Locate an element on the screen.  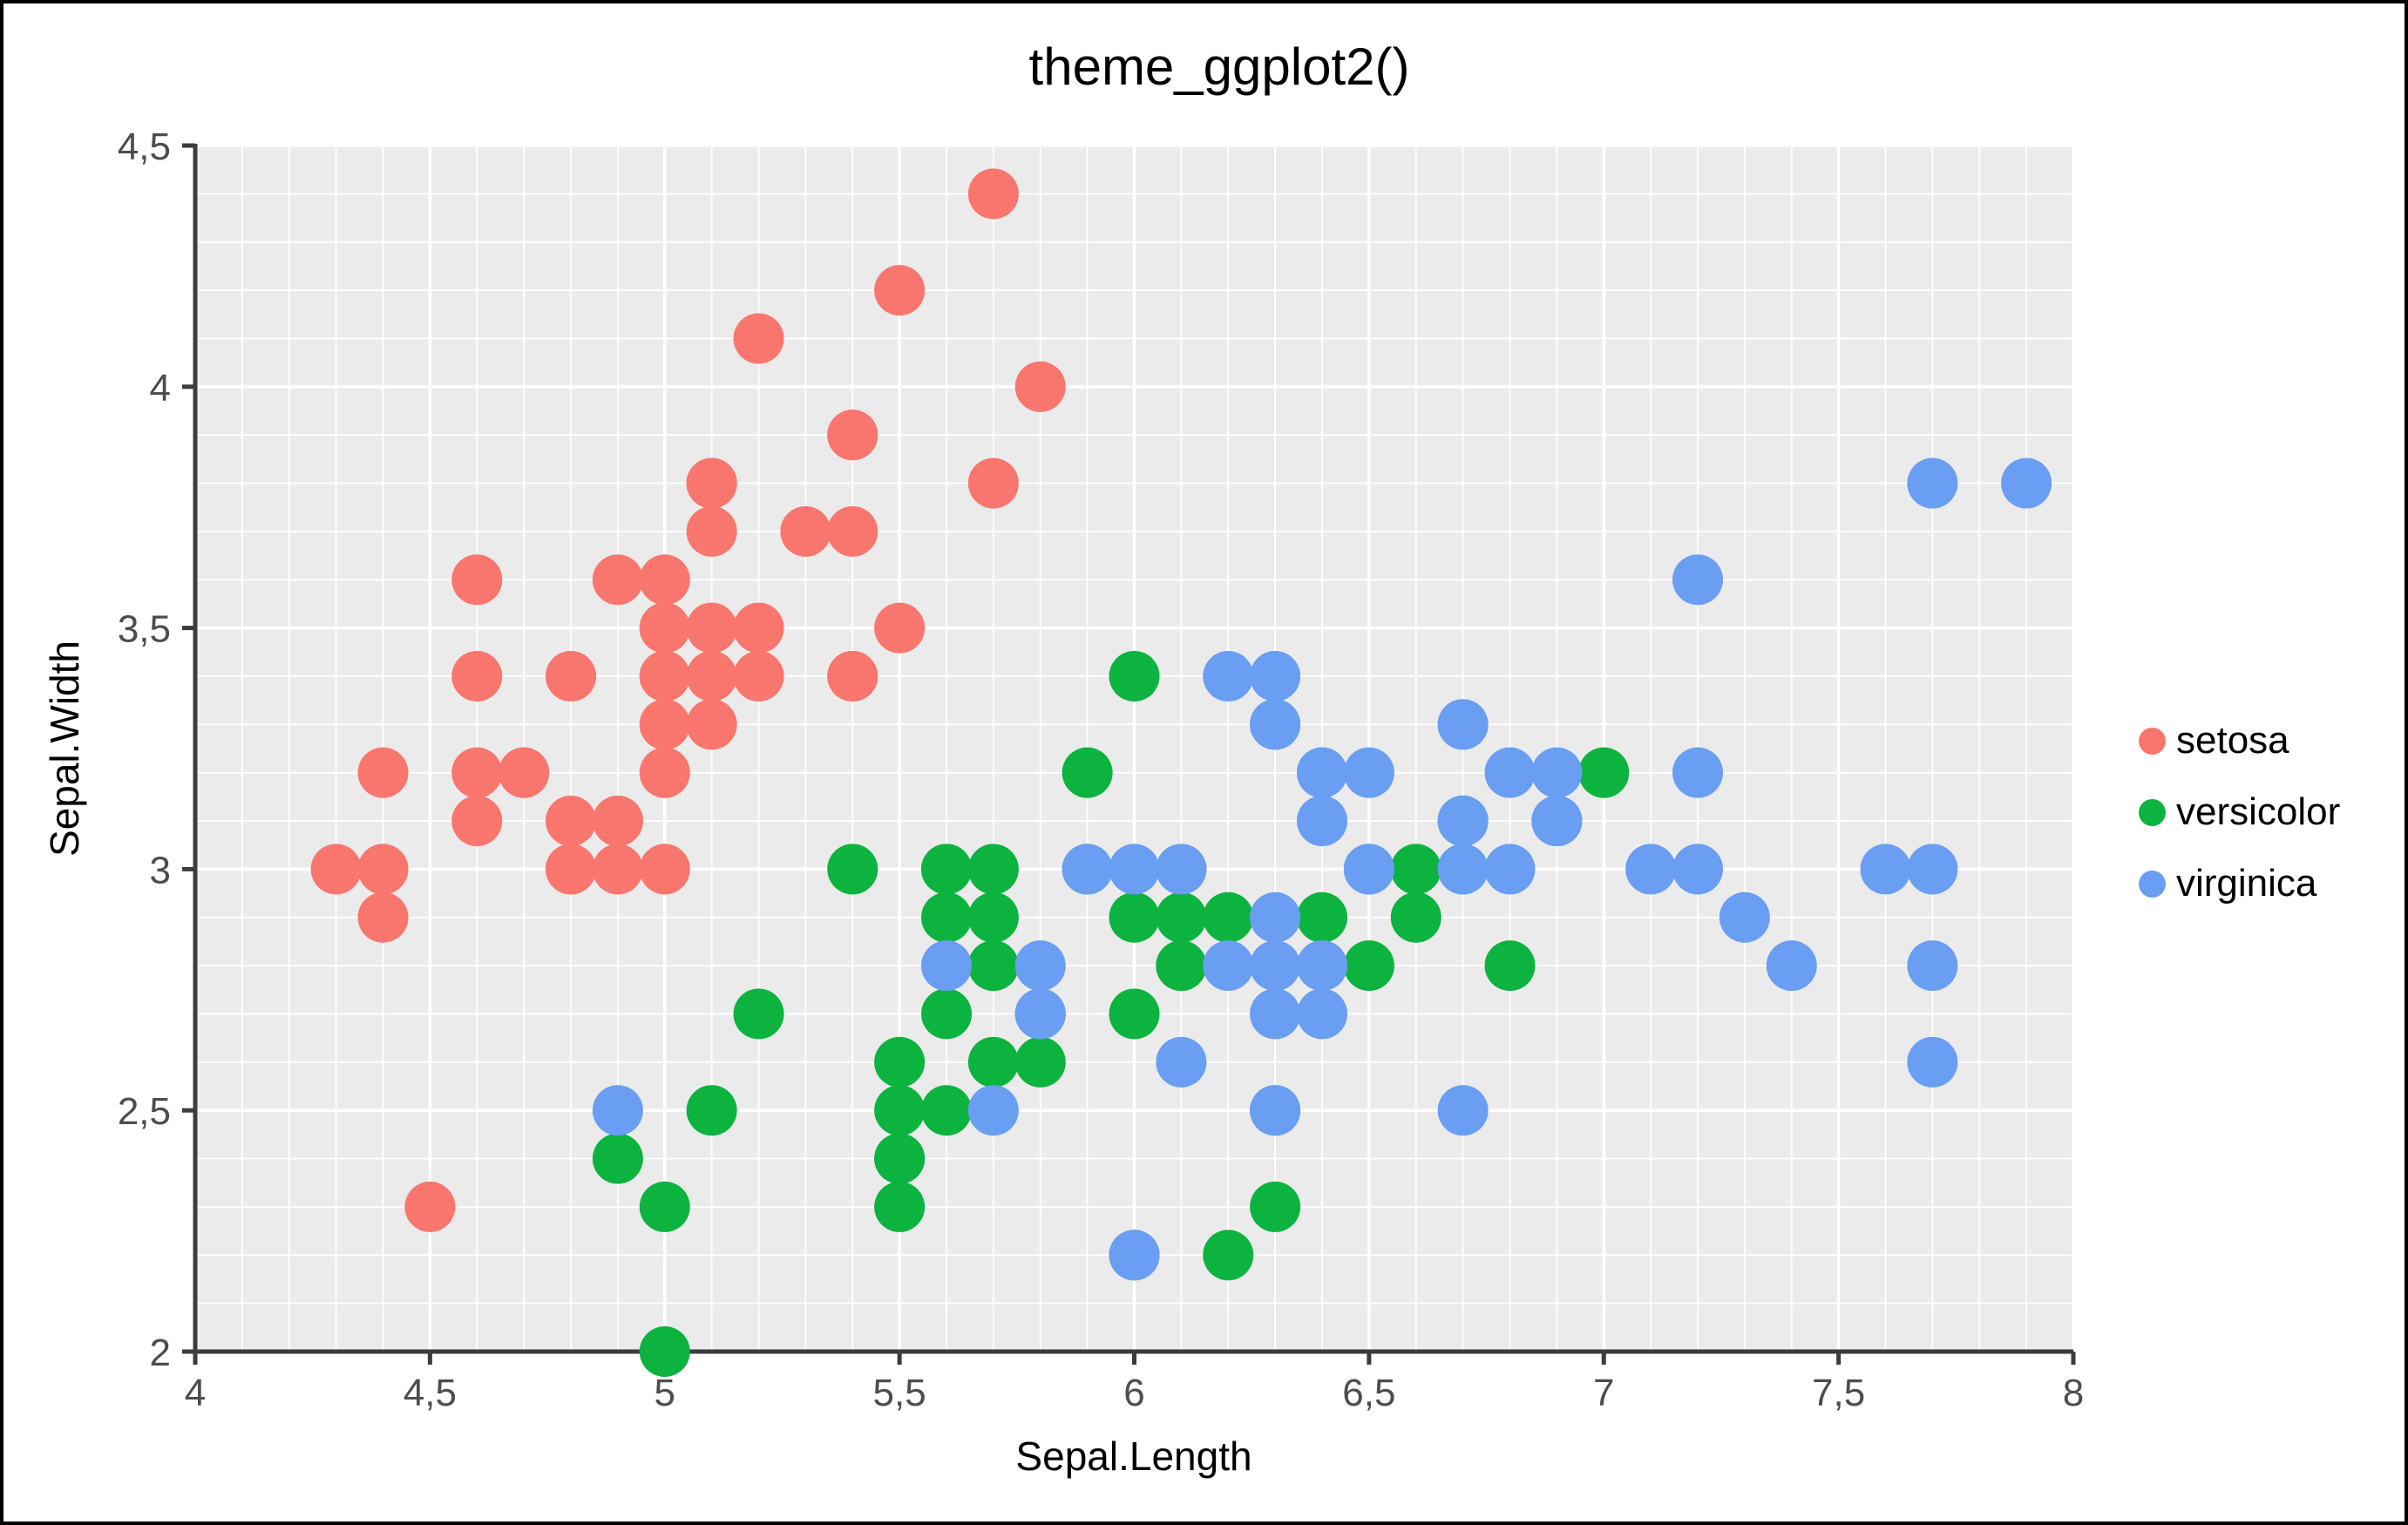
legend-label-versicolor: versicolor is located at coordinates (2258, 811).